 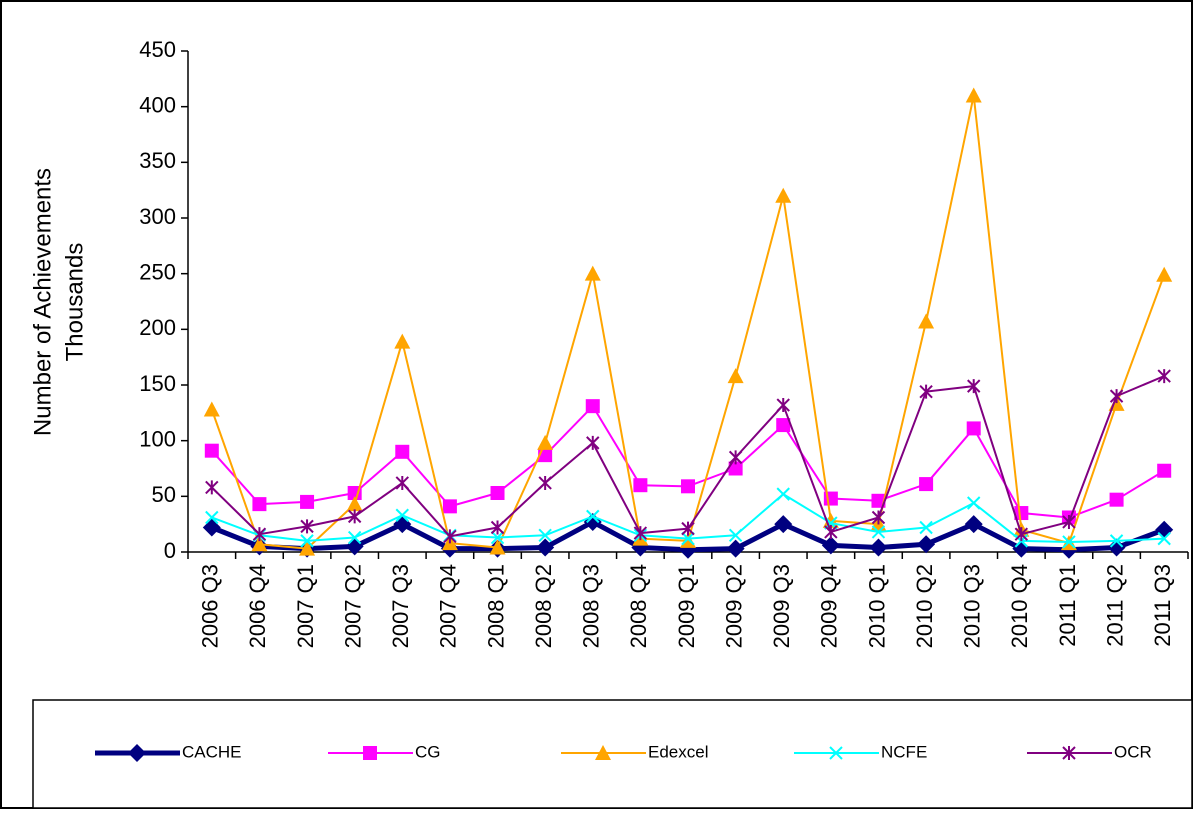 I want to click on legend-label: OCR, so click(x=1133, y=751).